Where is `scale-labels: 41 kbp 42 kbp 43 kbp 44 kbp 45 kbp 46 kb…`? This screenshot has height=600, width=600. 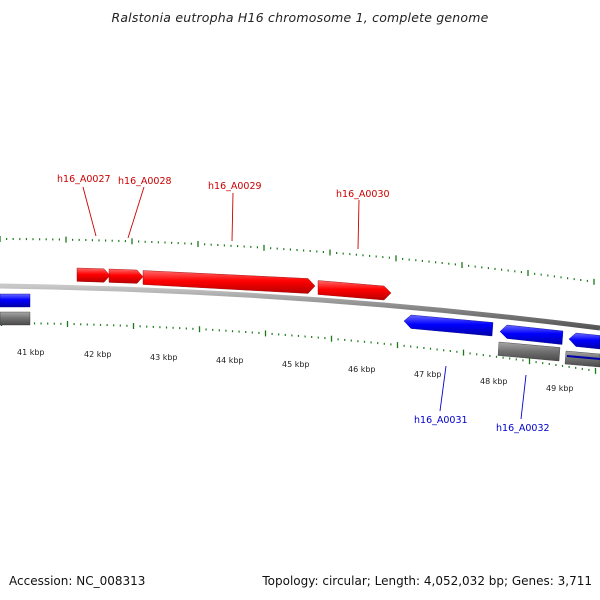
scale-labels: 41 kbp 42 kbp 43 kbp 44 kbp 45 kbp 46 kb… is located at coordinates (295, 370).